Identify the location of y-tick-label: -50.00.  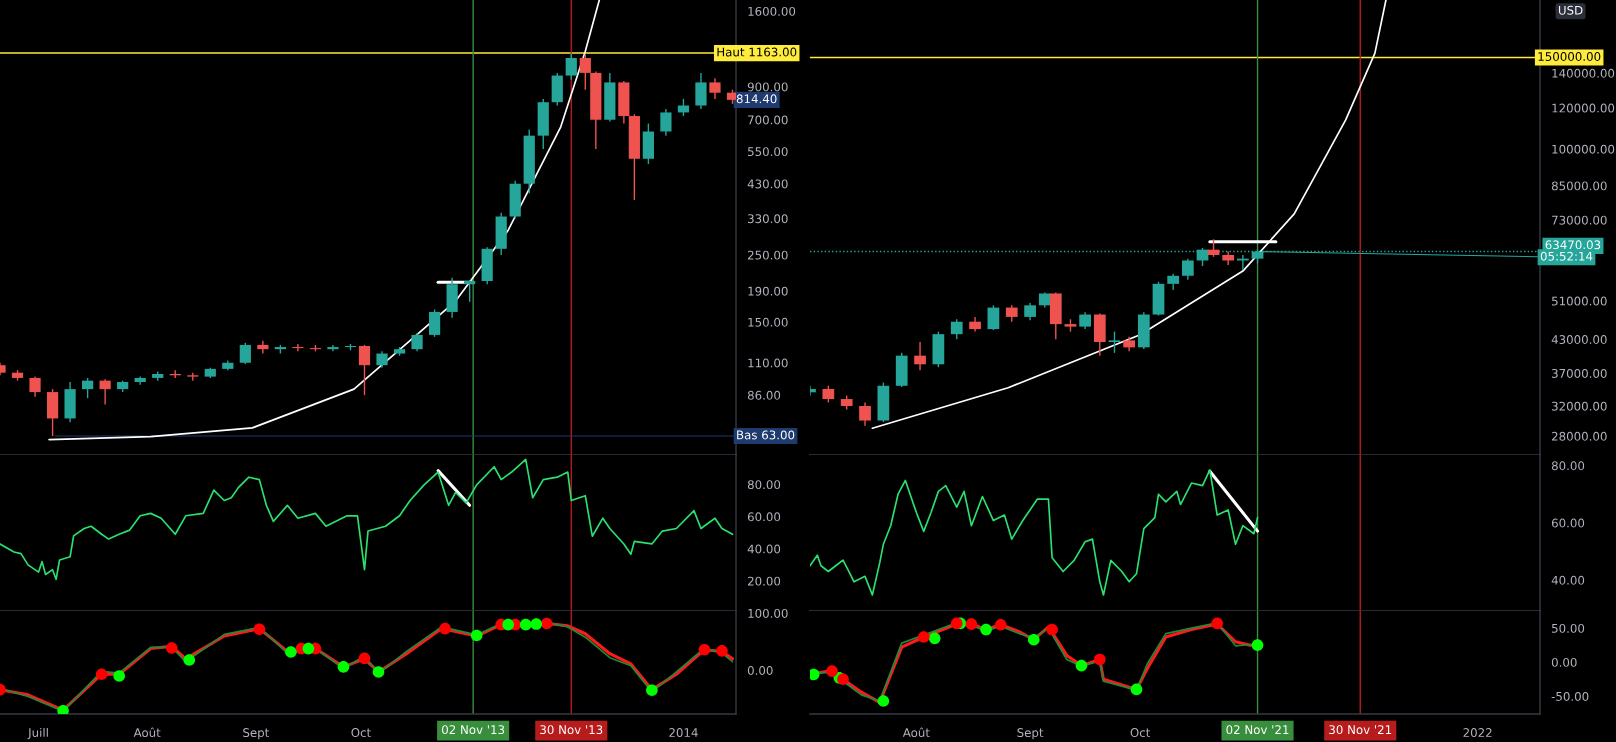
(1570, 696).